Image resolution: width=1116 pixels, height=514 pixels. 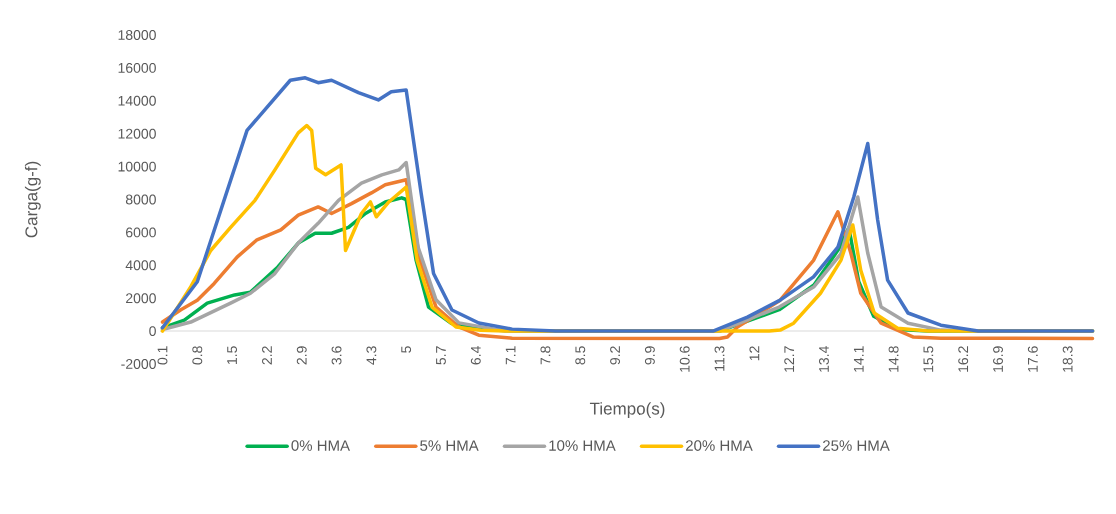 I want to click on y-tick-label: 4000, so click(x=140, y=265).